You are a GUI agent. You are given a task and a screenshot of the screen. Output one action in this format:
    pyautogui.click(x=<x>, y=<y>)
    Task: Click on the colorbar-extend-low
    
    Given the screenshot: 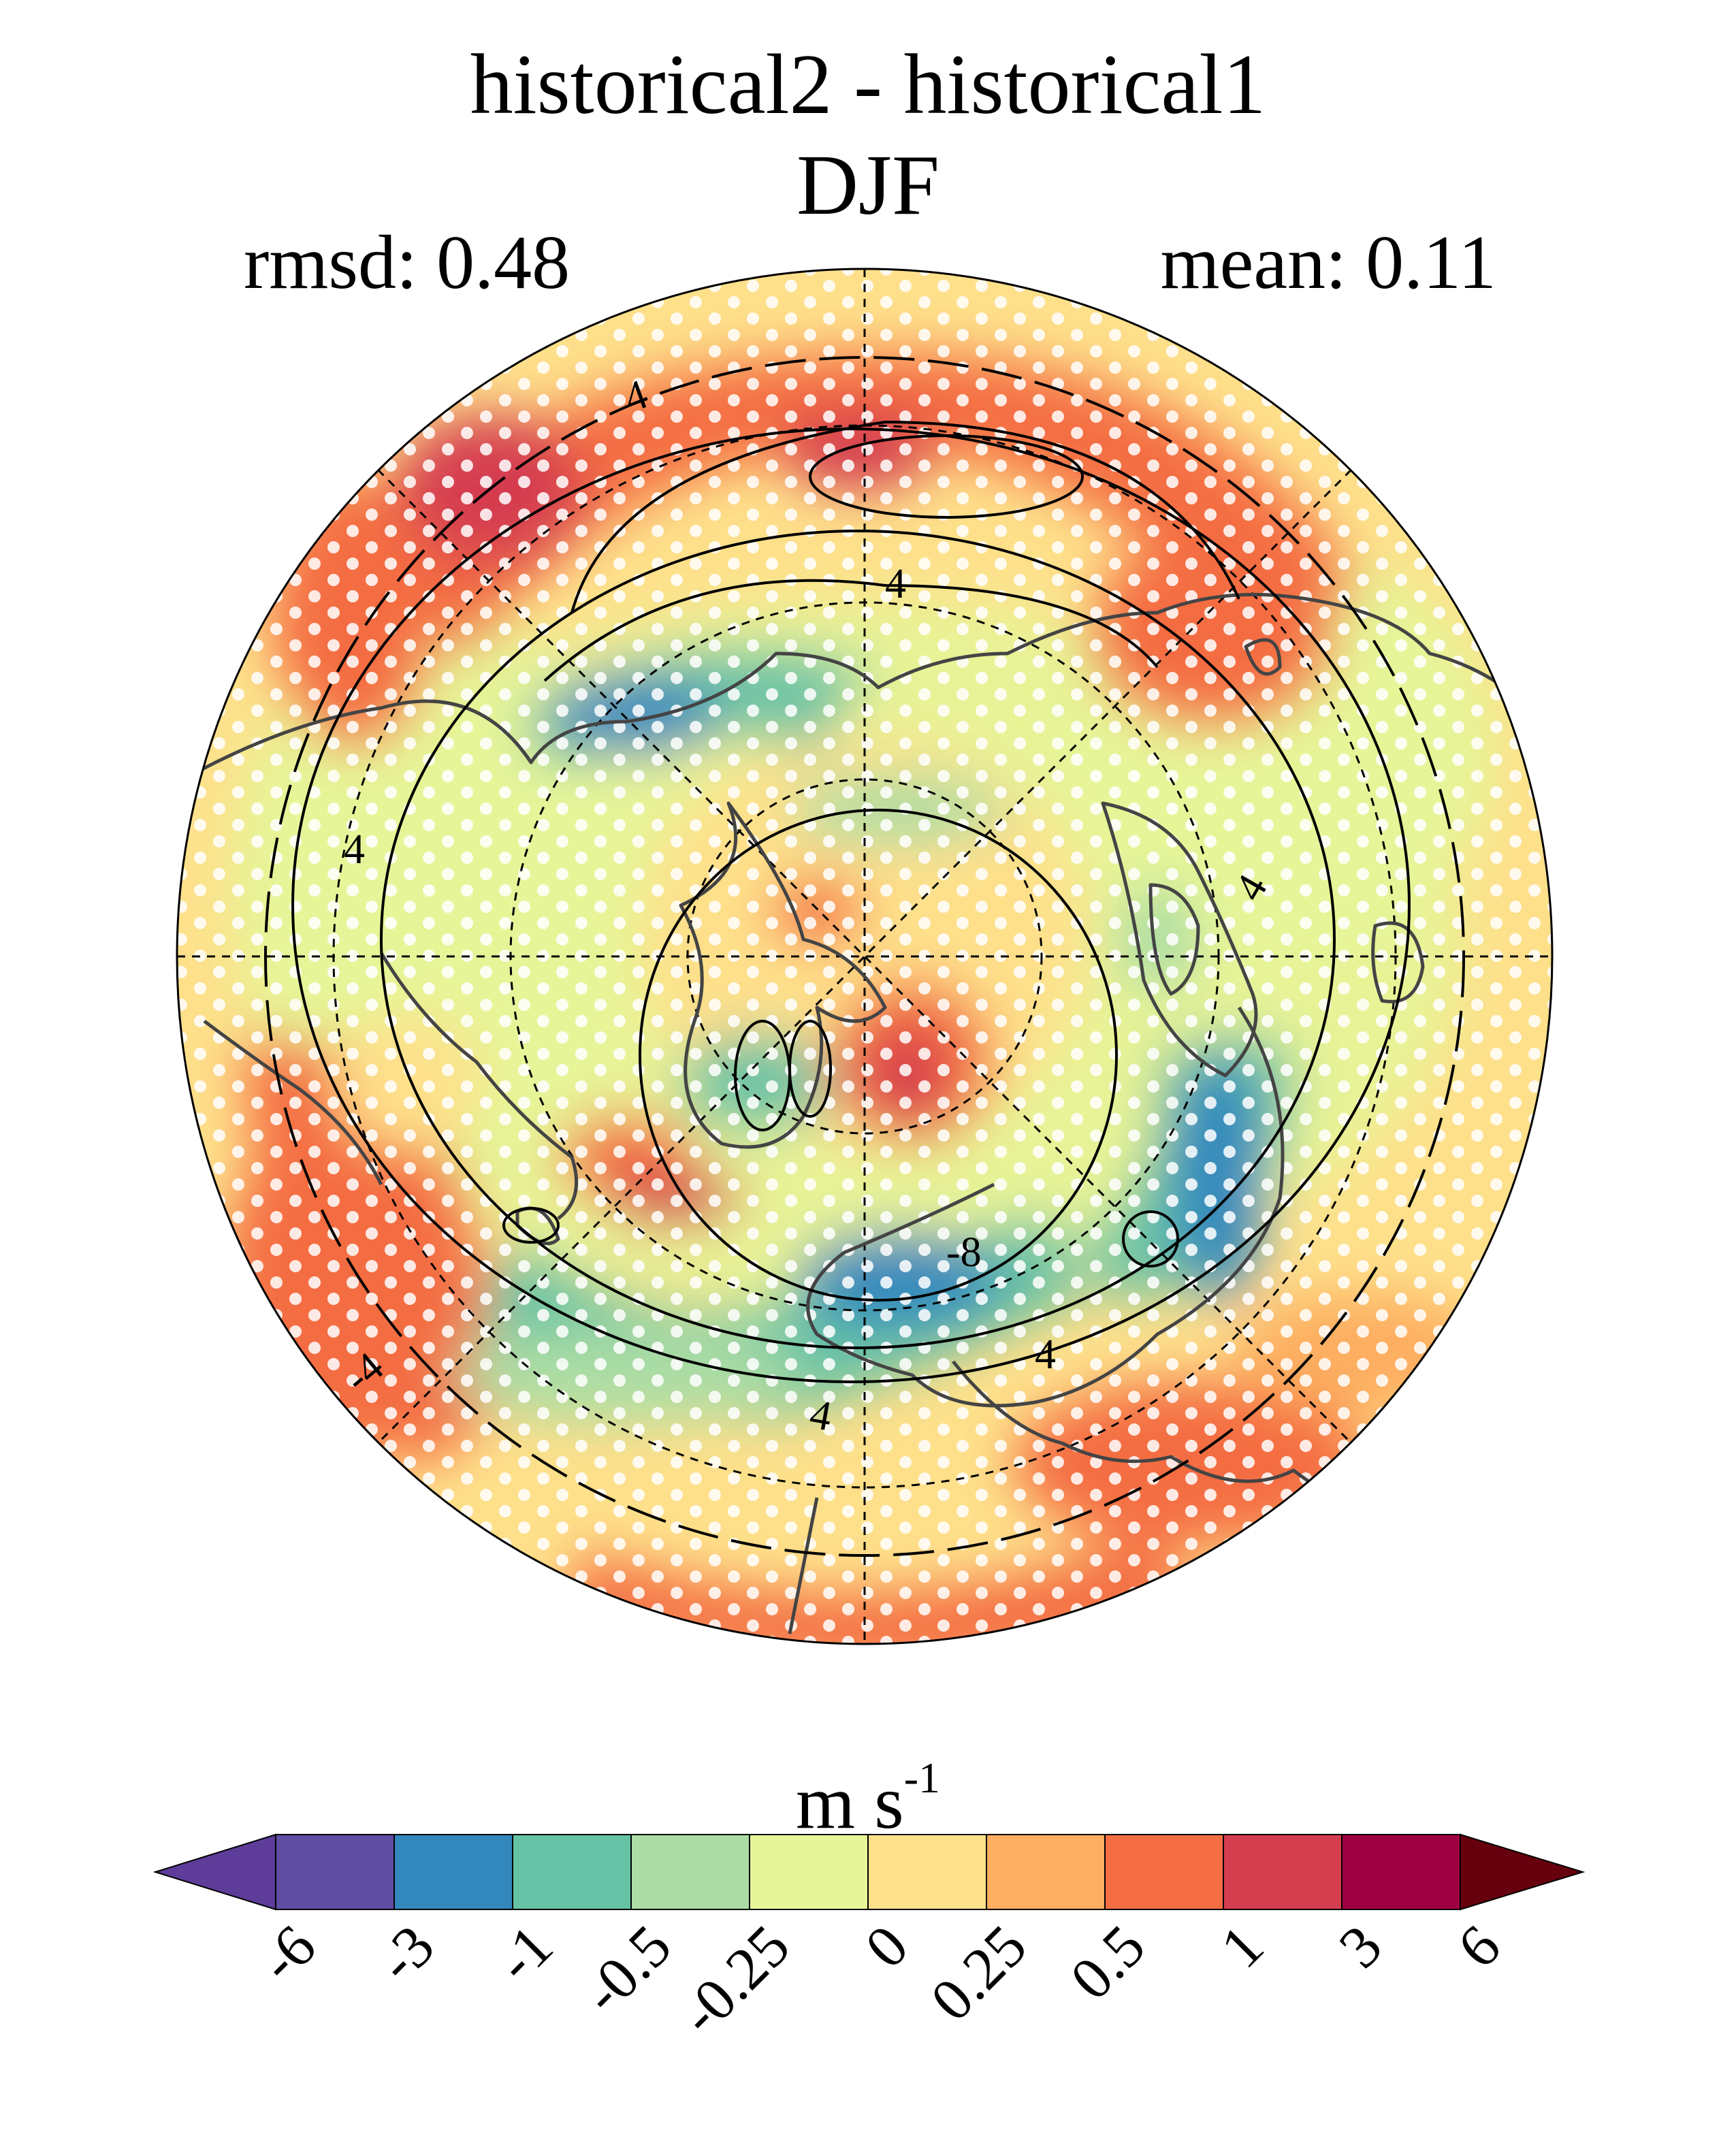 What is the action you would take?
    pyautogui.click(x=214, y=1872)
    